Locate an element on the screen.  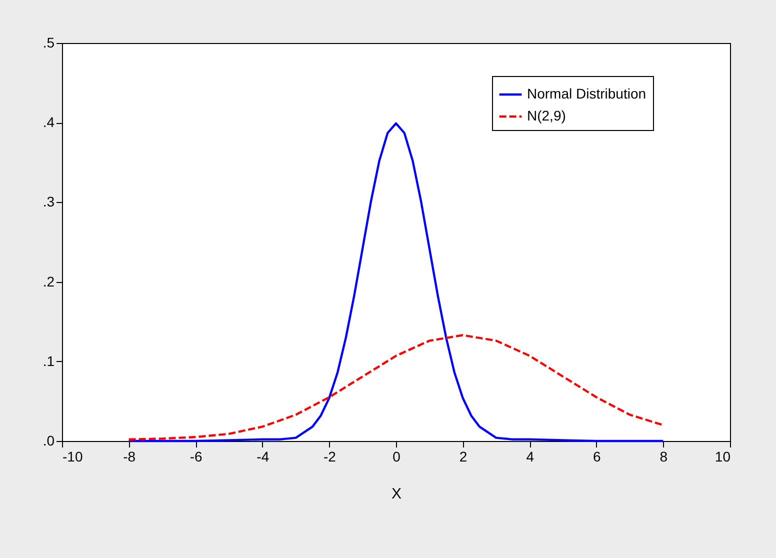
x-tick-label: 6 is located at coordinates (597, 456).